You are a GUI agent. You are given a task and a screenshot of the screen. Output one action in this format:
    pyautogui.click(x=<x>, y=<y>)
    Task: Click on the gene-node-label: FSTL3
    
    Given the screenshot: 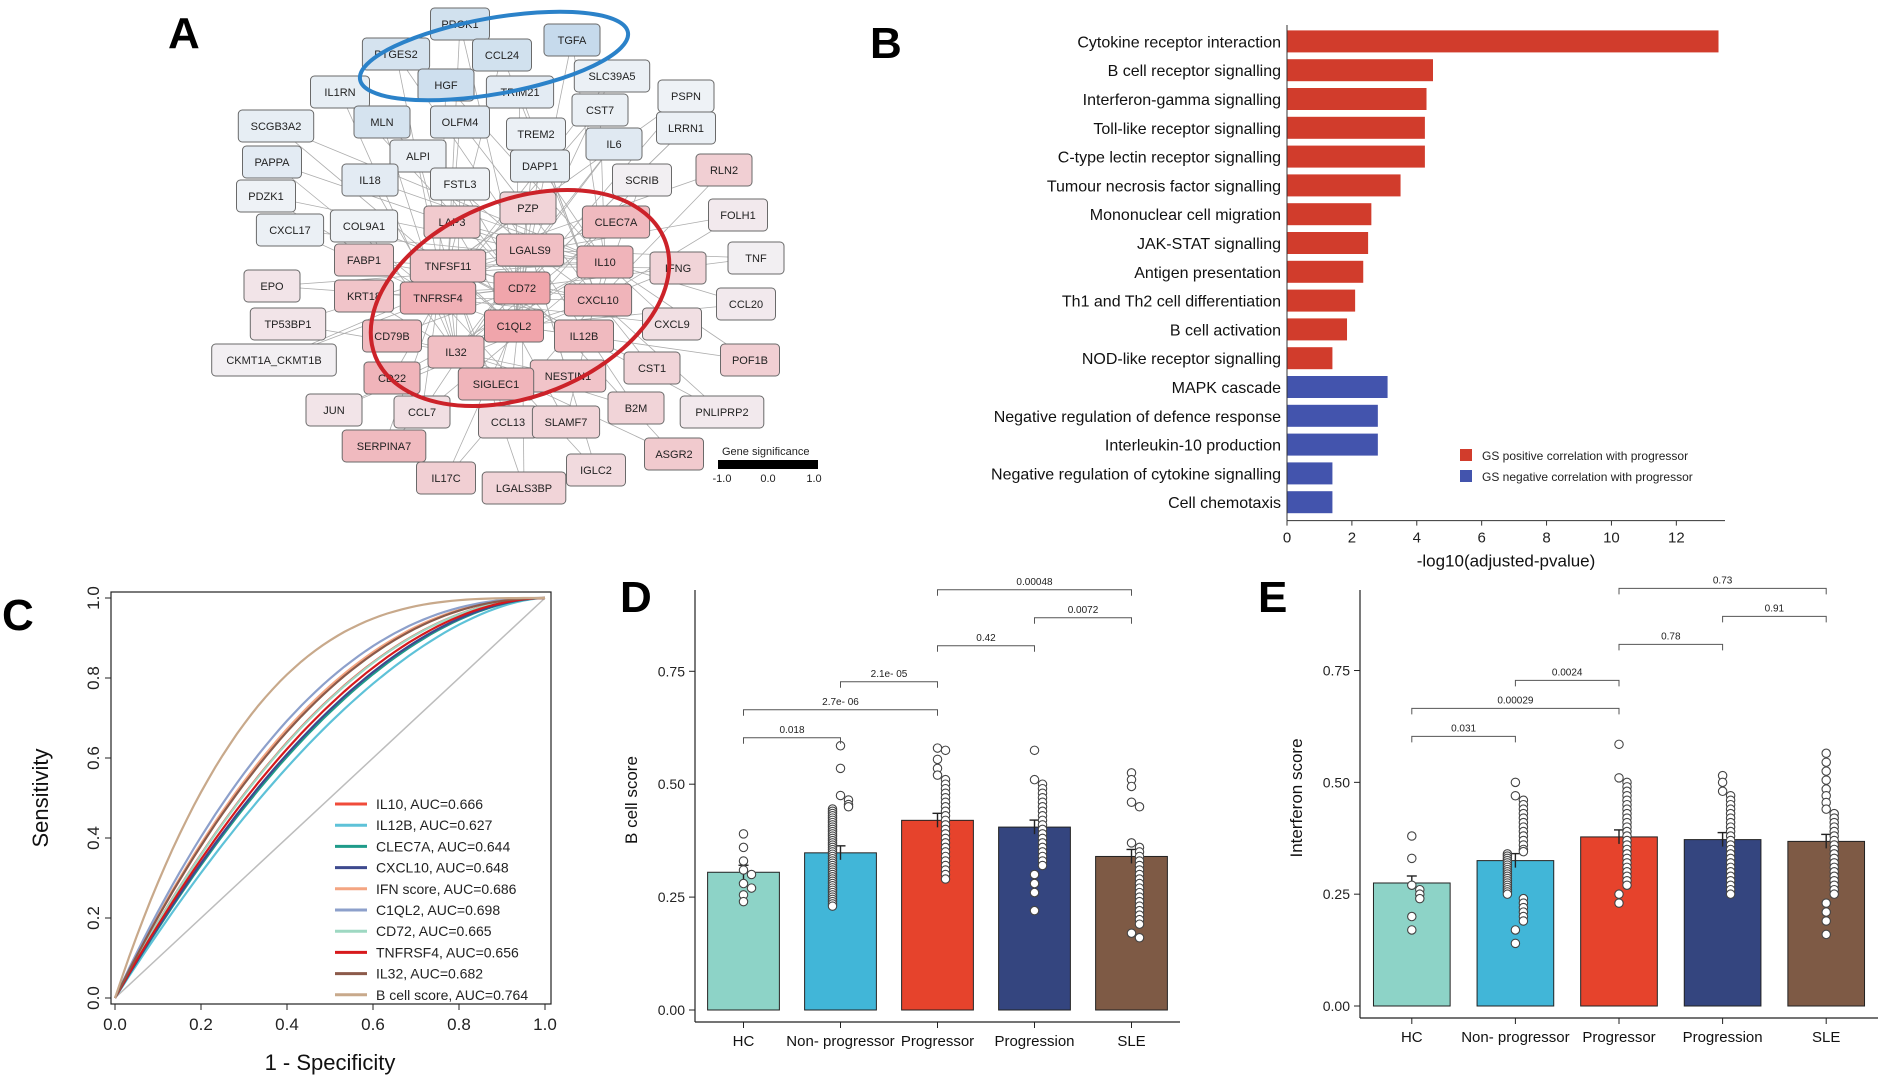 What is the action you would take?
    pyautogui.click(x=459, y=185)
    